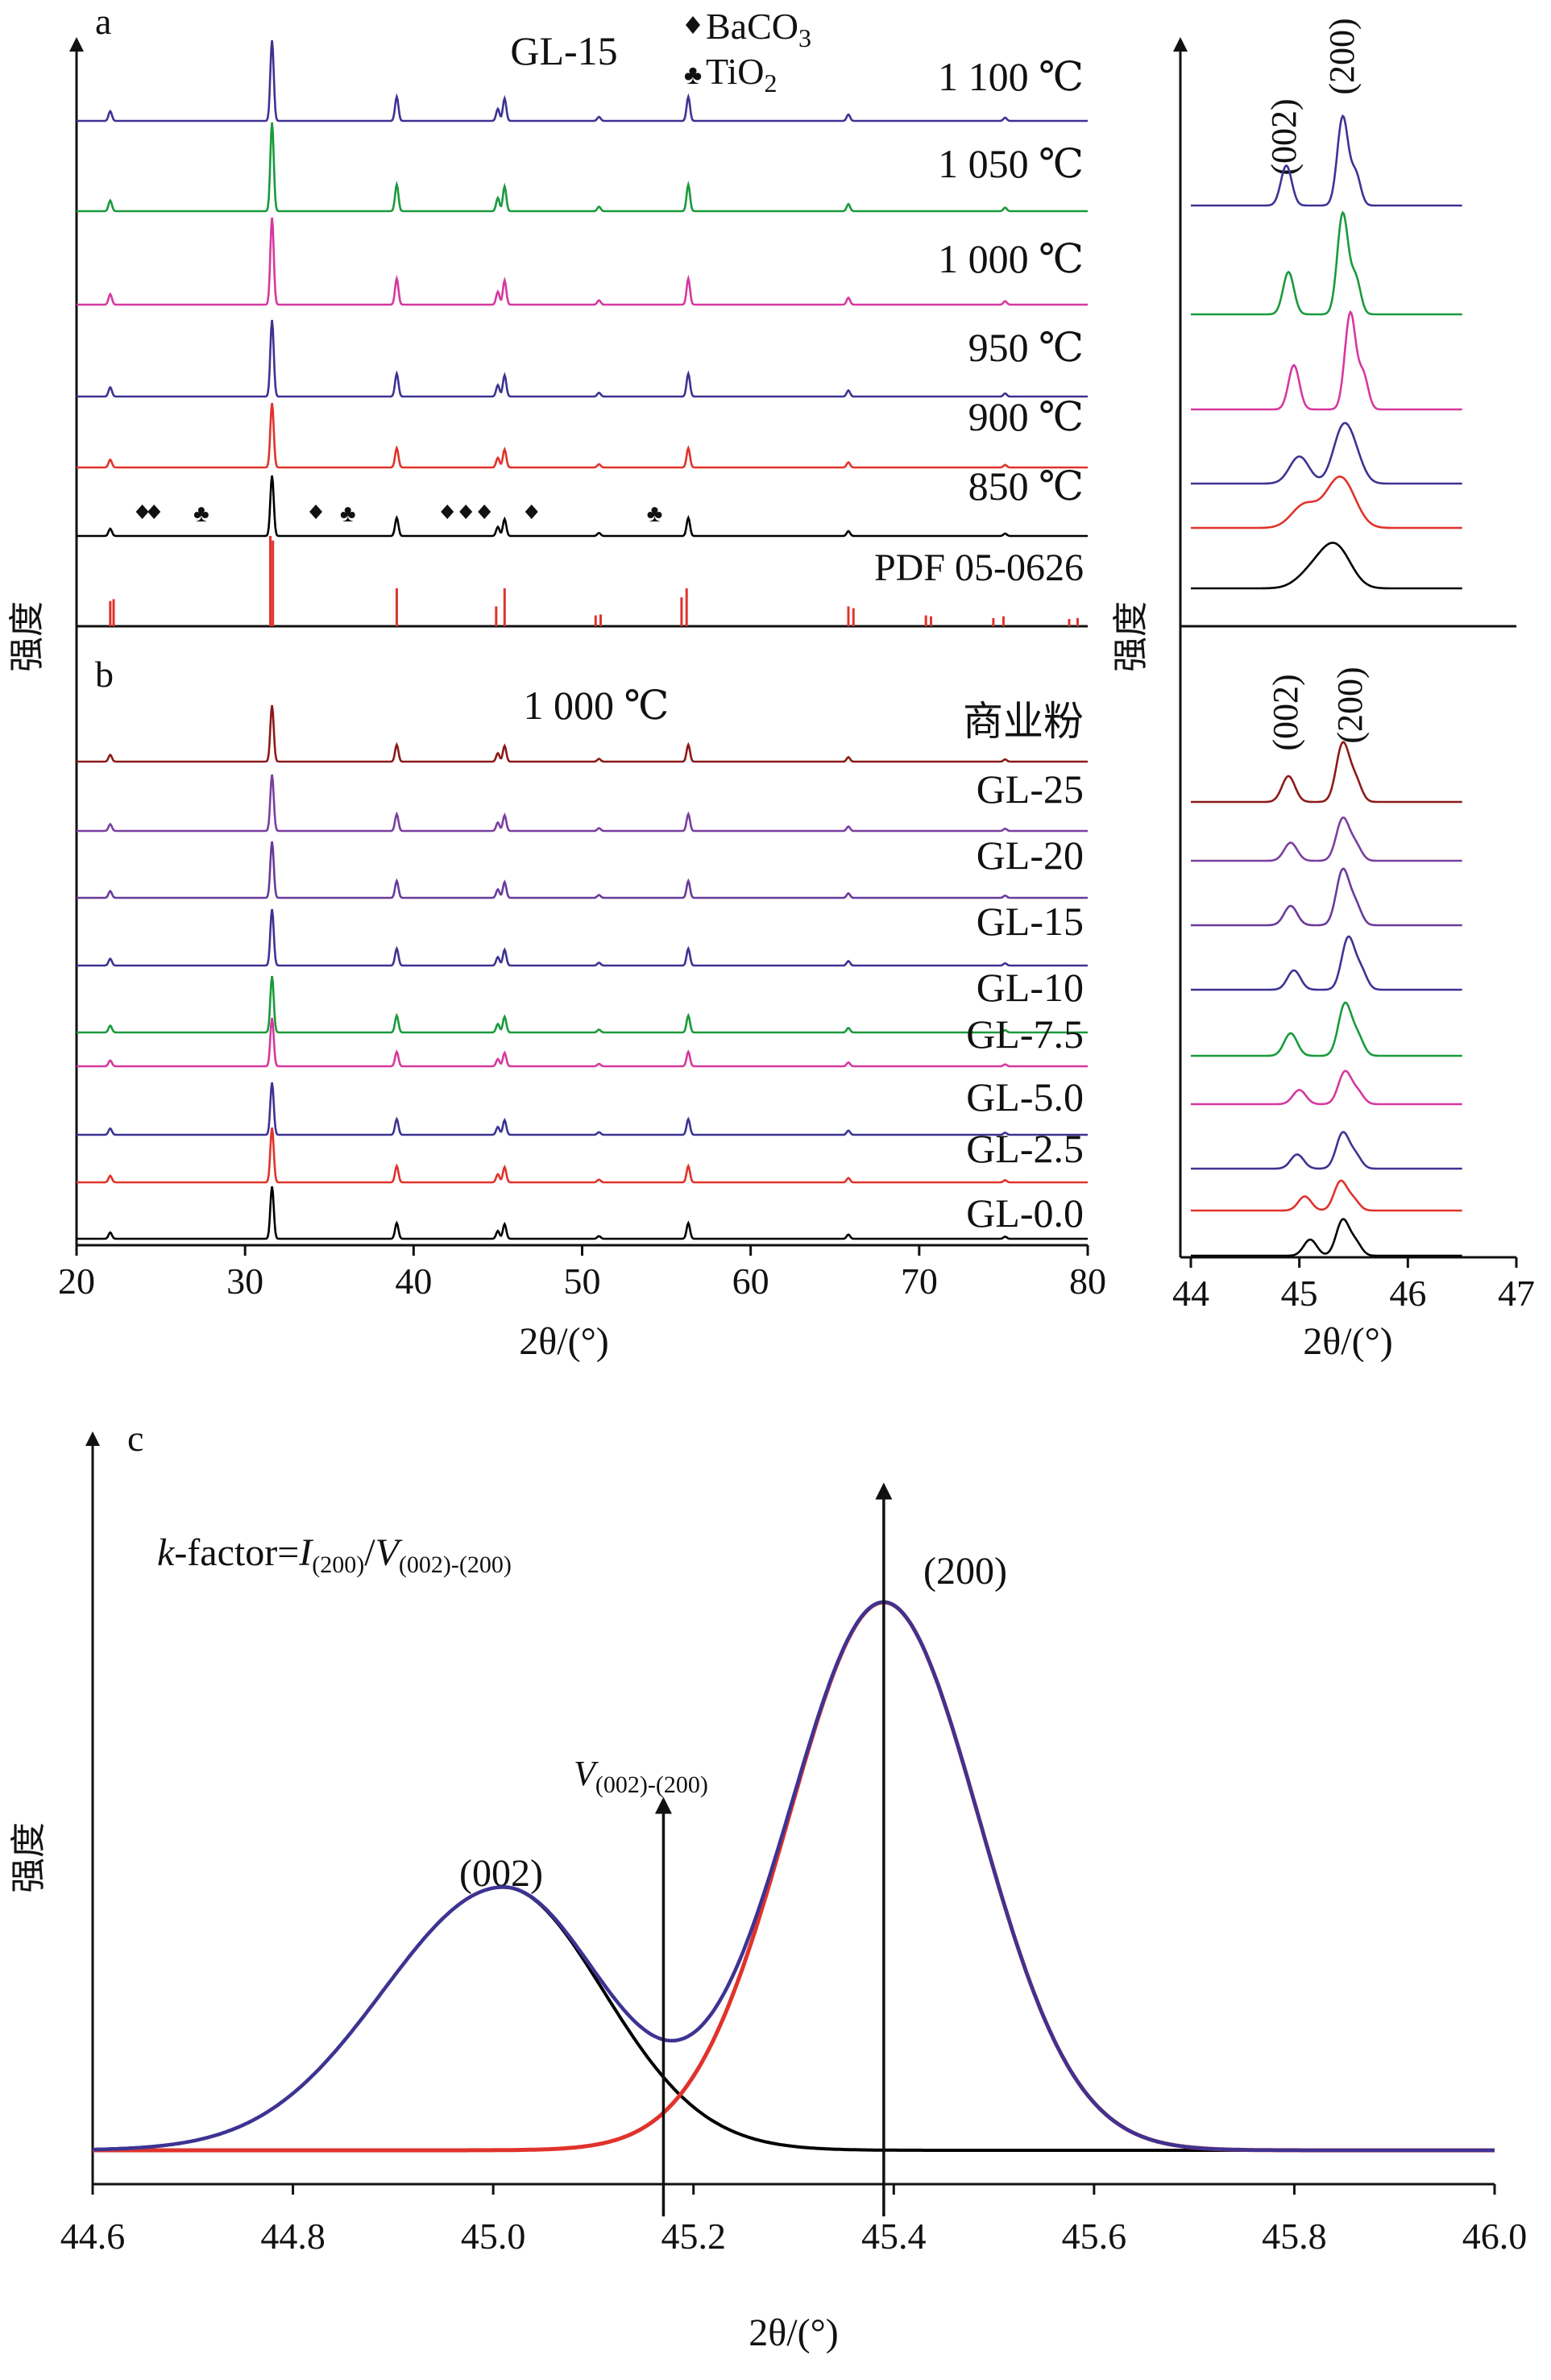 The image size is (1551, 2380). I want to click on x-tick-label-c-44.6: 44.6, so click(93, 2236).